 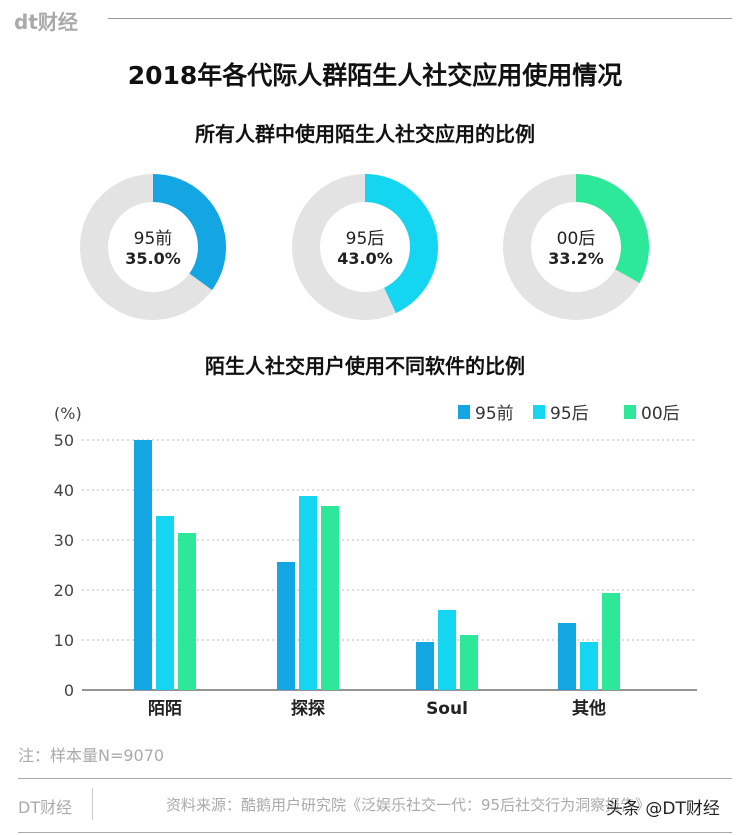 I want to click on x-tick-label: 探探, so click(x=308, y=708).